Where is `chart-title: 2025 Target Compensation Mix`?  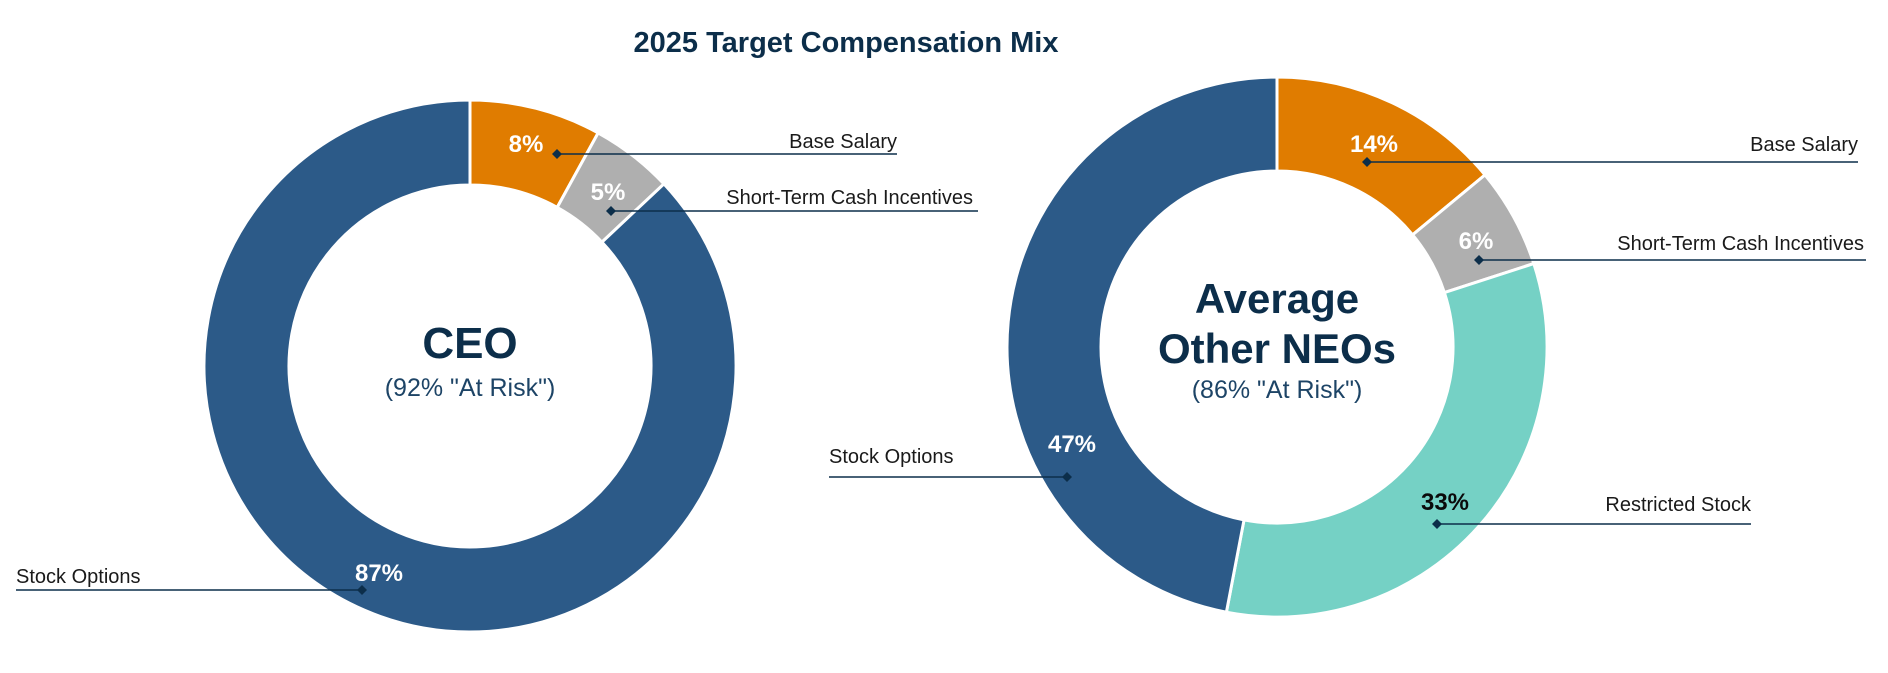 chart-title: 2025 Target Compensation Mix is located at coordinates (846, 43).